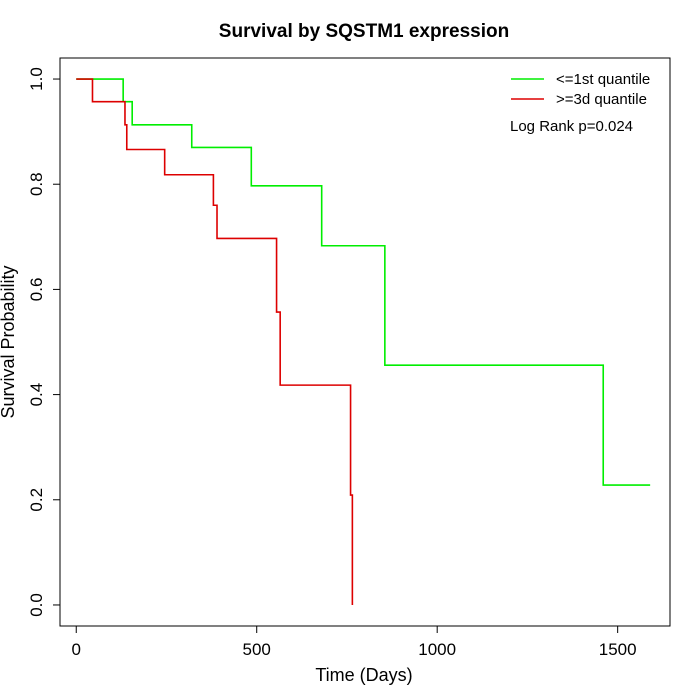 This screenshot has height=700, width=700. What do you see at coordinates (354, 642) in the screenshot?
I see `x-axis: 0 500 1000 1500` at bounding box center [354, 642].